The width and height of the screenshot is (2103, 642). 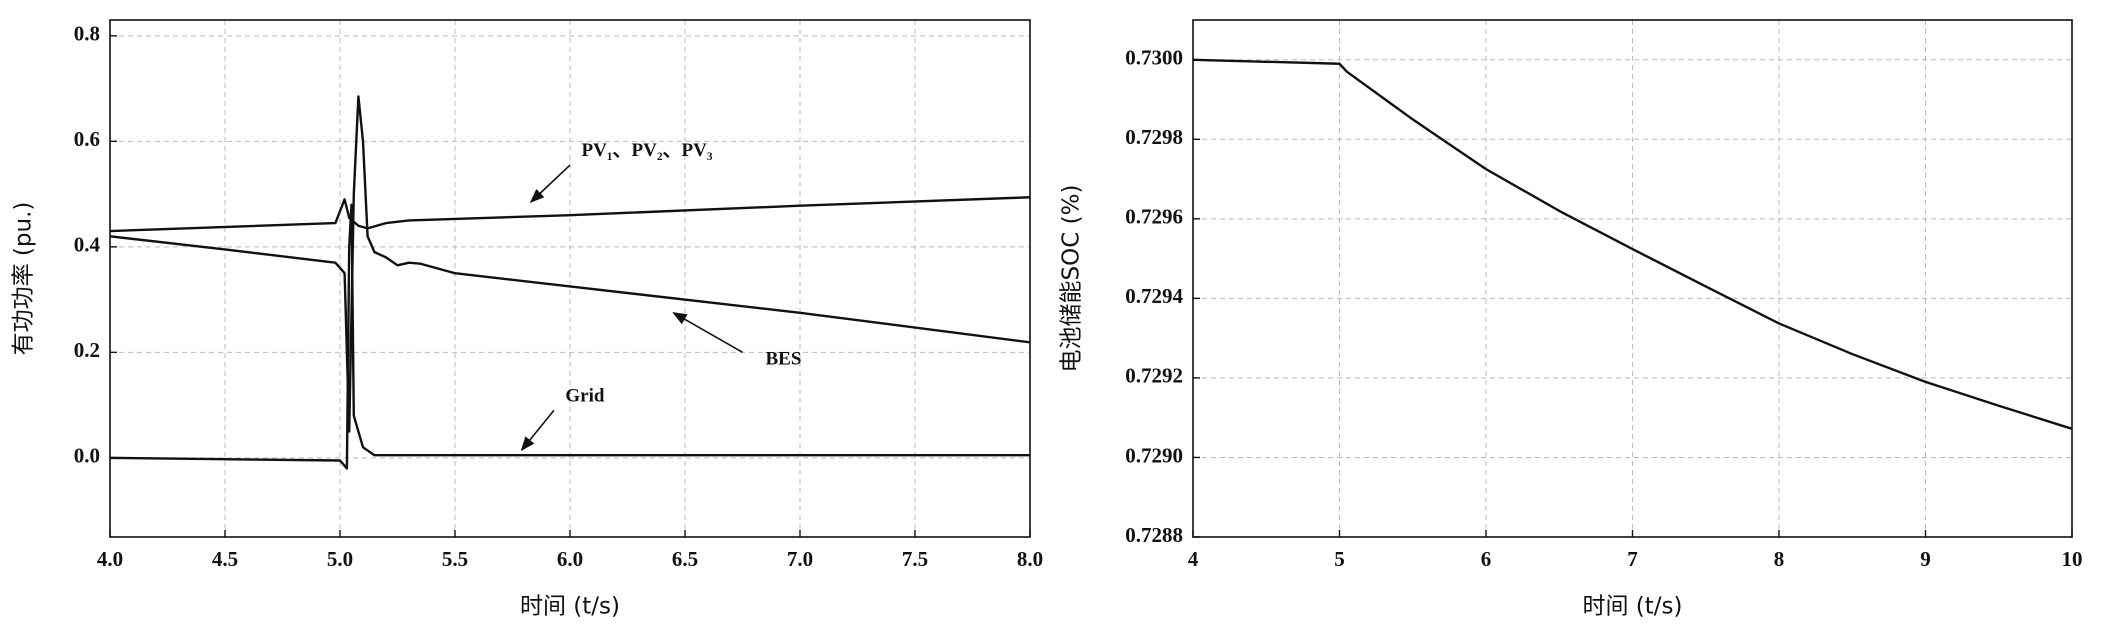 I want to click on y-tick-label: 0.7300, so click(x=1154, y=58).